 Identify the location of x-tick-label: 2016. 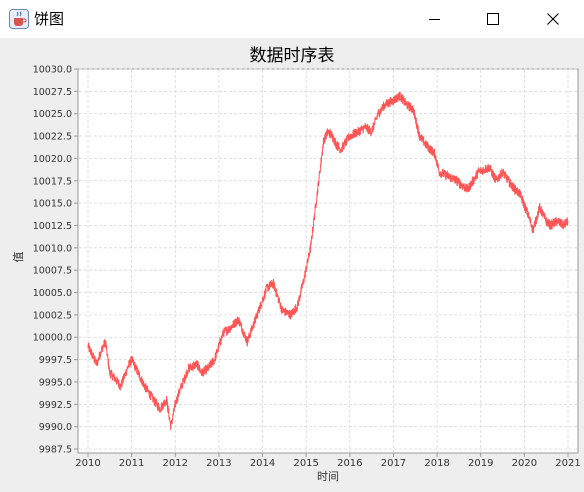
(349, 463).